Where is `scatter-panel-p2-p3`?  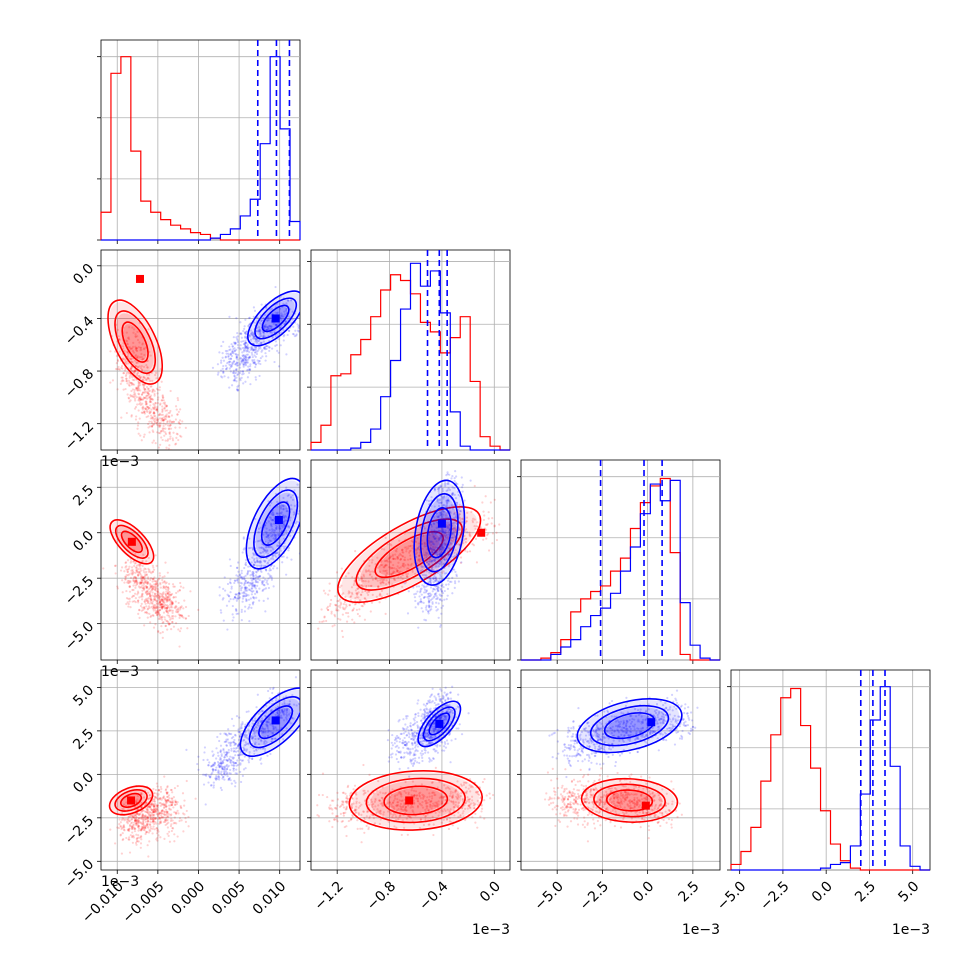 scatter-panel-p2-p3 is located at coordinates (409, 561).